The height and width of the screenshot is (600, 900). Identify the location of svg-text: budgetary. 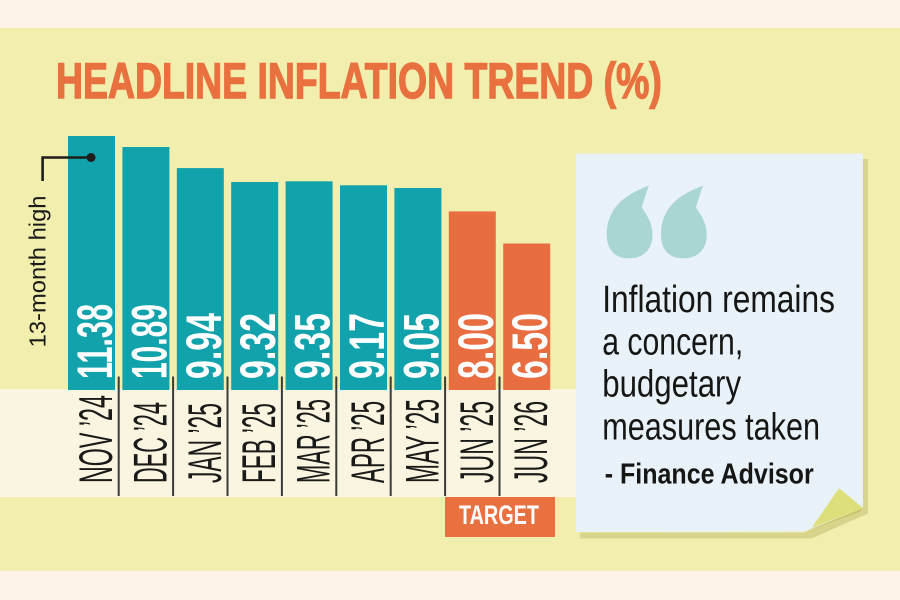
(671, 385).